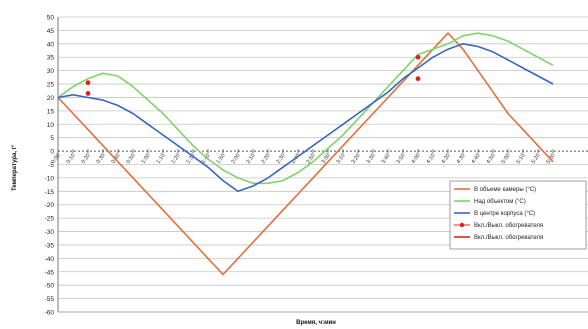 Image resolution: width=588 pixels, height=329 pixels. Describe the element at coordinates (71, 159) in the screenshot. I see `x-tick-label: 0:10` at that location.